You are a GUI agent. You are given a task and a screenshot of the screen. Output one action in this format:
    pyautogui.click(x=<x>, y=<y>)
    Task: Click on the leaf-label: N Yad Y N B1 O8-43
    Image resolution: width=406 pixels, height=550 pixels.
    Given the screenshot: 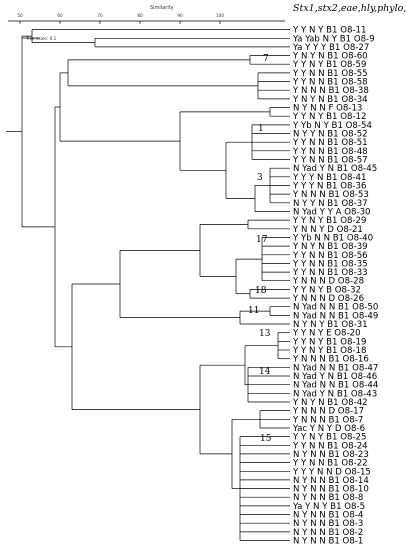 What is the action you would take?
    pyautogui.click(x=335, y=394)
    